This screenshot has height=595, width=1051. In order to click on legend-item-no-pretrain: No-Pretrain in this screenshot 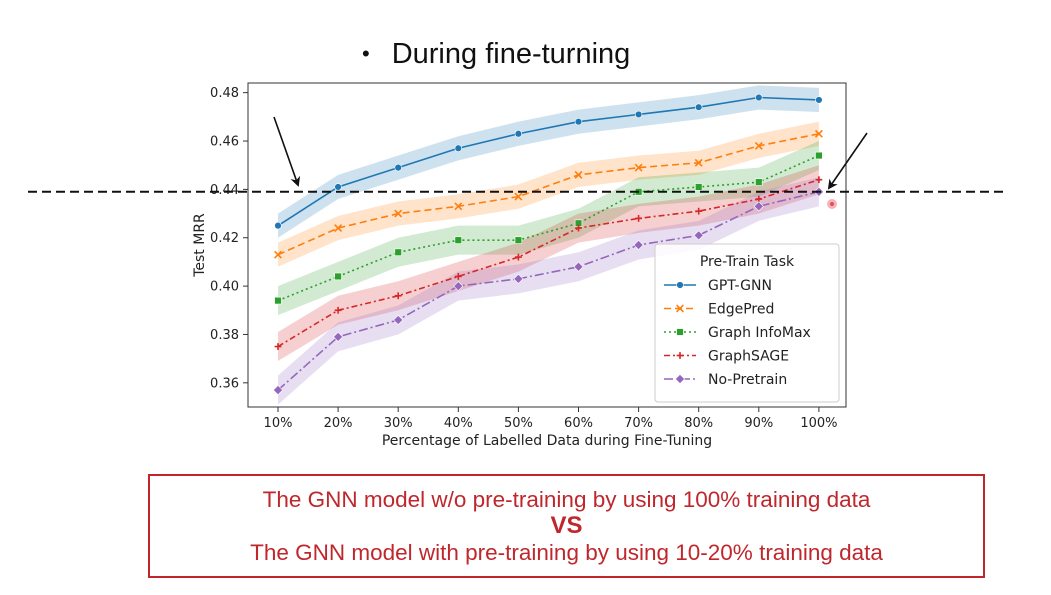, I will do `click(725, 380)`.